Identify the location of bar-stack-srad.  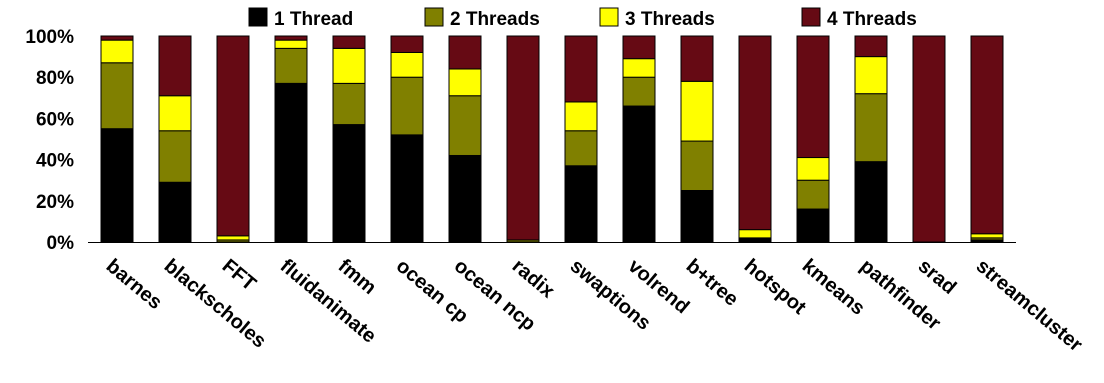
(929, 139).